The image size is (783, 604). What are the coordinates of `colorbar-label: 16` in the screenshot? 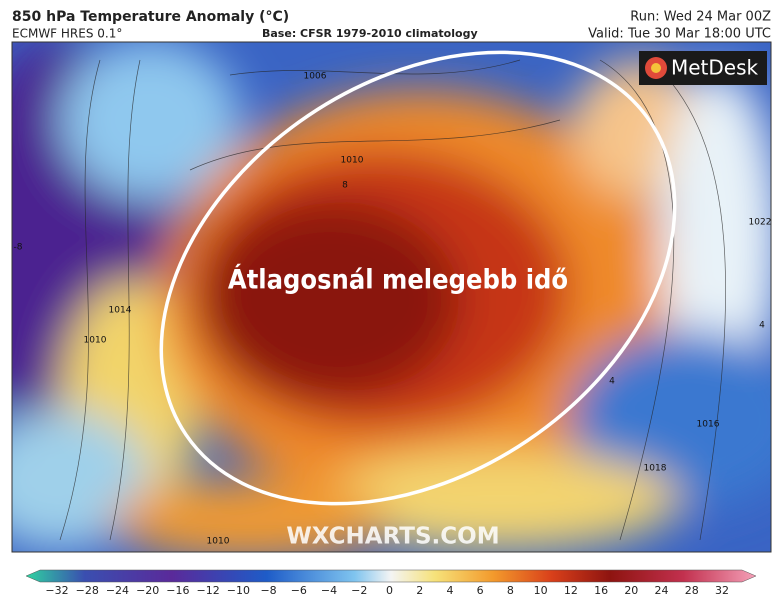 It's located at (601, 590).